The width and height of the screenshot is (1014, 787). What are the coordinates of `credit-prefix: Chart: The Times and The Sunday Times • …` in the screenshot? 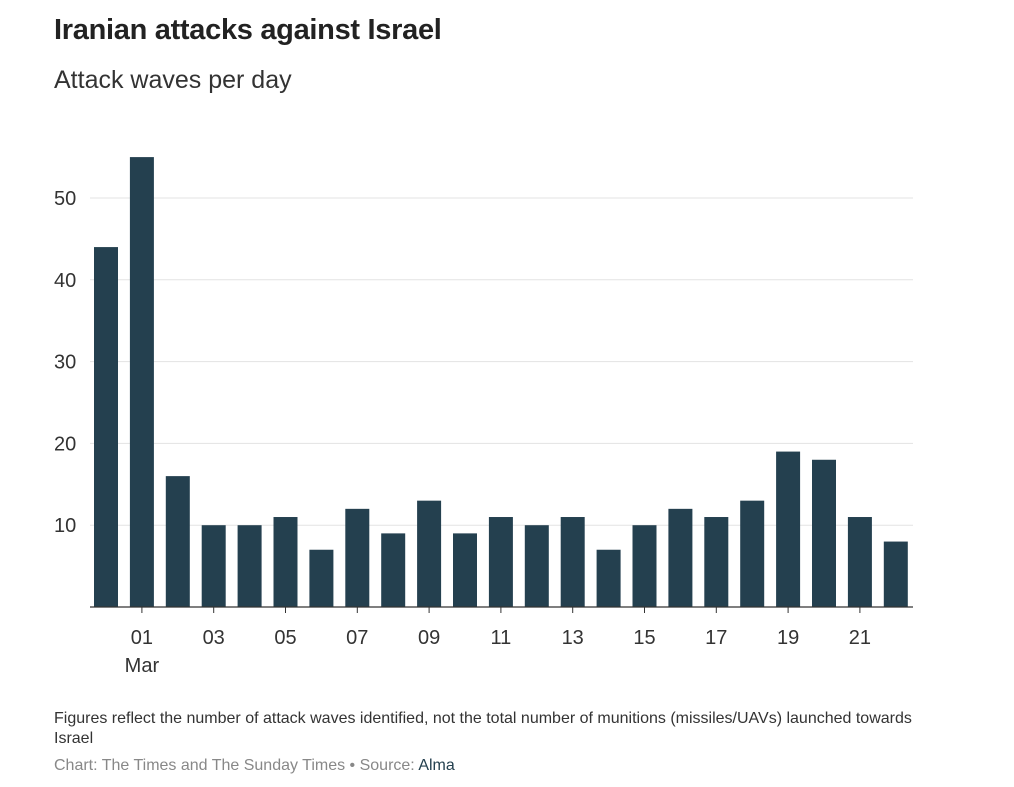 It's located at (236, 765).